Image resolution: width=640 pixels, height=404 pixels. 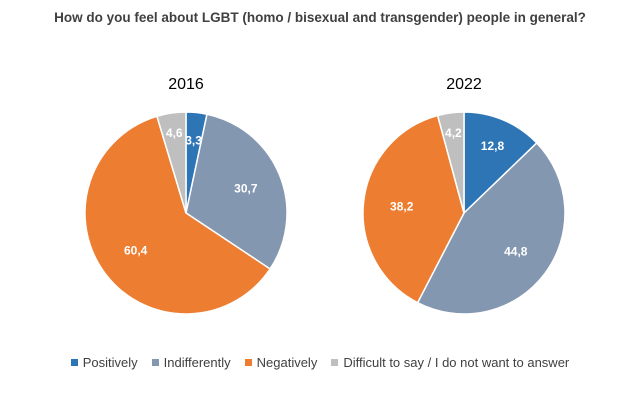 I want to click on legend-label-indifferently: Indifferently, so click(x=197, y=362).